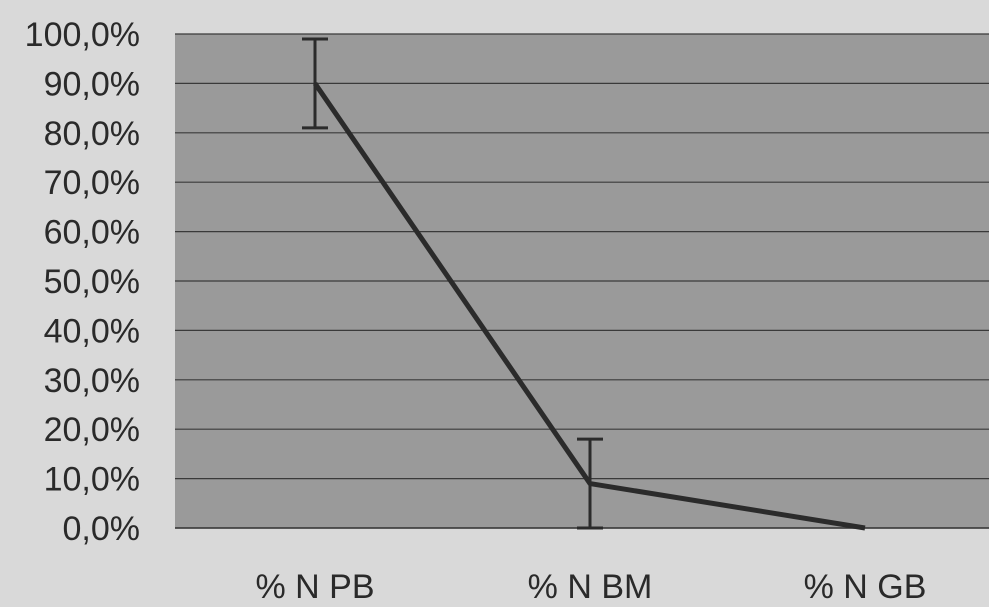  I want to click on y-tick-label: 40,0%, so click(92, 331).